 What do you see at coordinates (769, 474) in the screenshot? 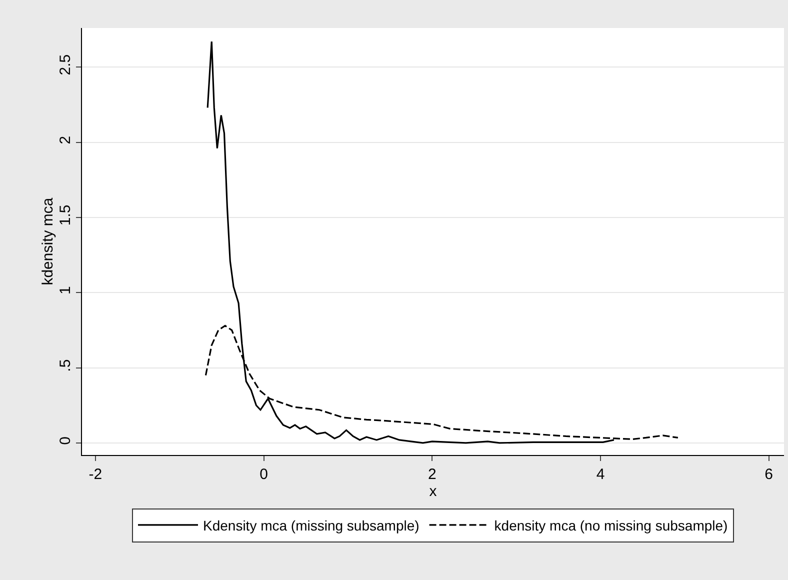
I see `x-tick-label: 6` at bounding box center [769, 474].